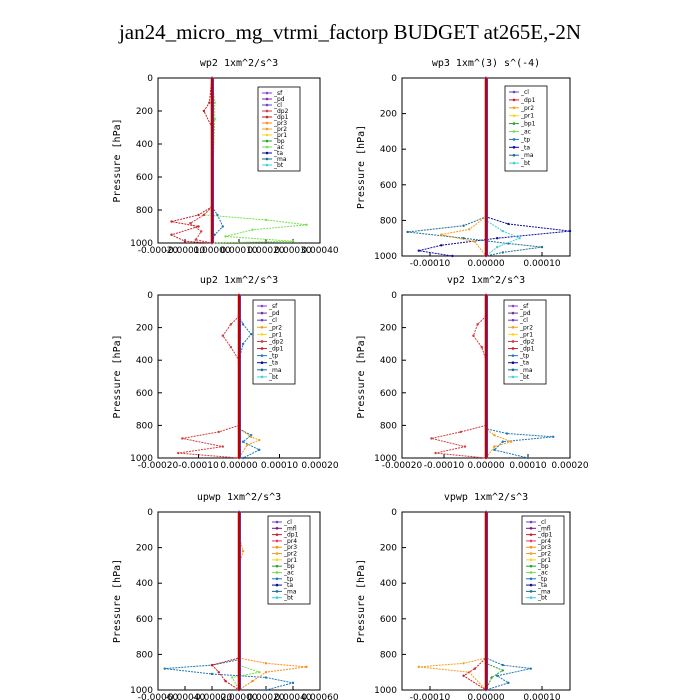  I want to click on x-tick-label: 0.00040, so click(319, 251).